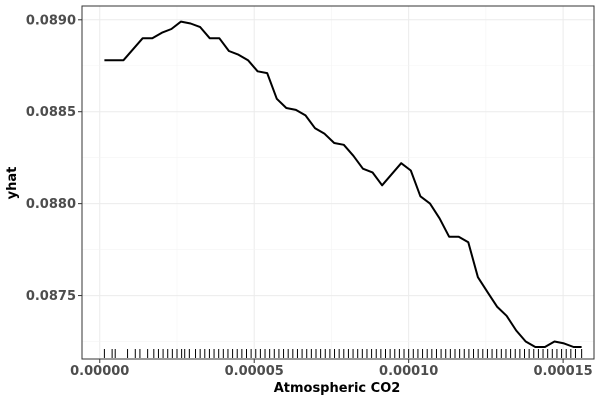 The image size is (600, 400). What do you see at coordinates (51, 204) in the screenshot?
I see `y-tick-label: 0.0880` at bounding box center [51, 204].